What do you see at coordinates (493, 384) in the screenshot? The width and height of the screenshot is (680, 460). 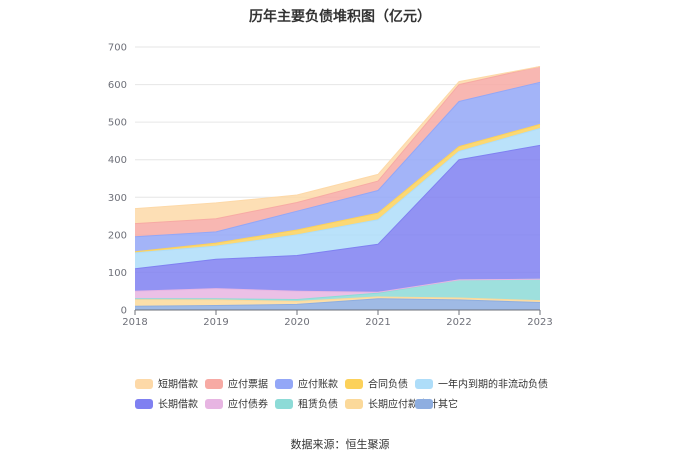 I see `legend-label-4: 一年内到期的非流动负债` at bounding box center [493, 384].